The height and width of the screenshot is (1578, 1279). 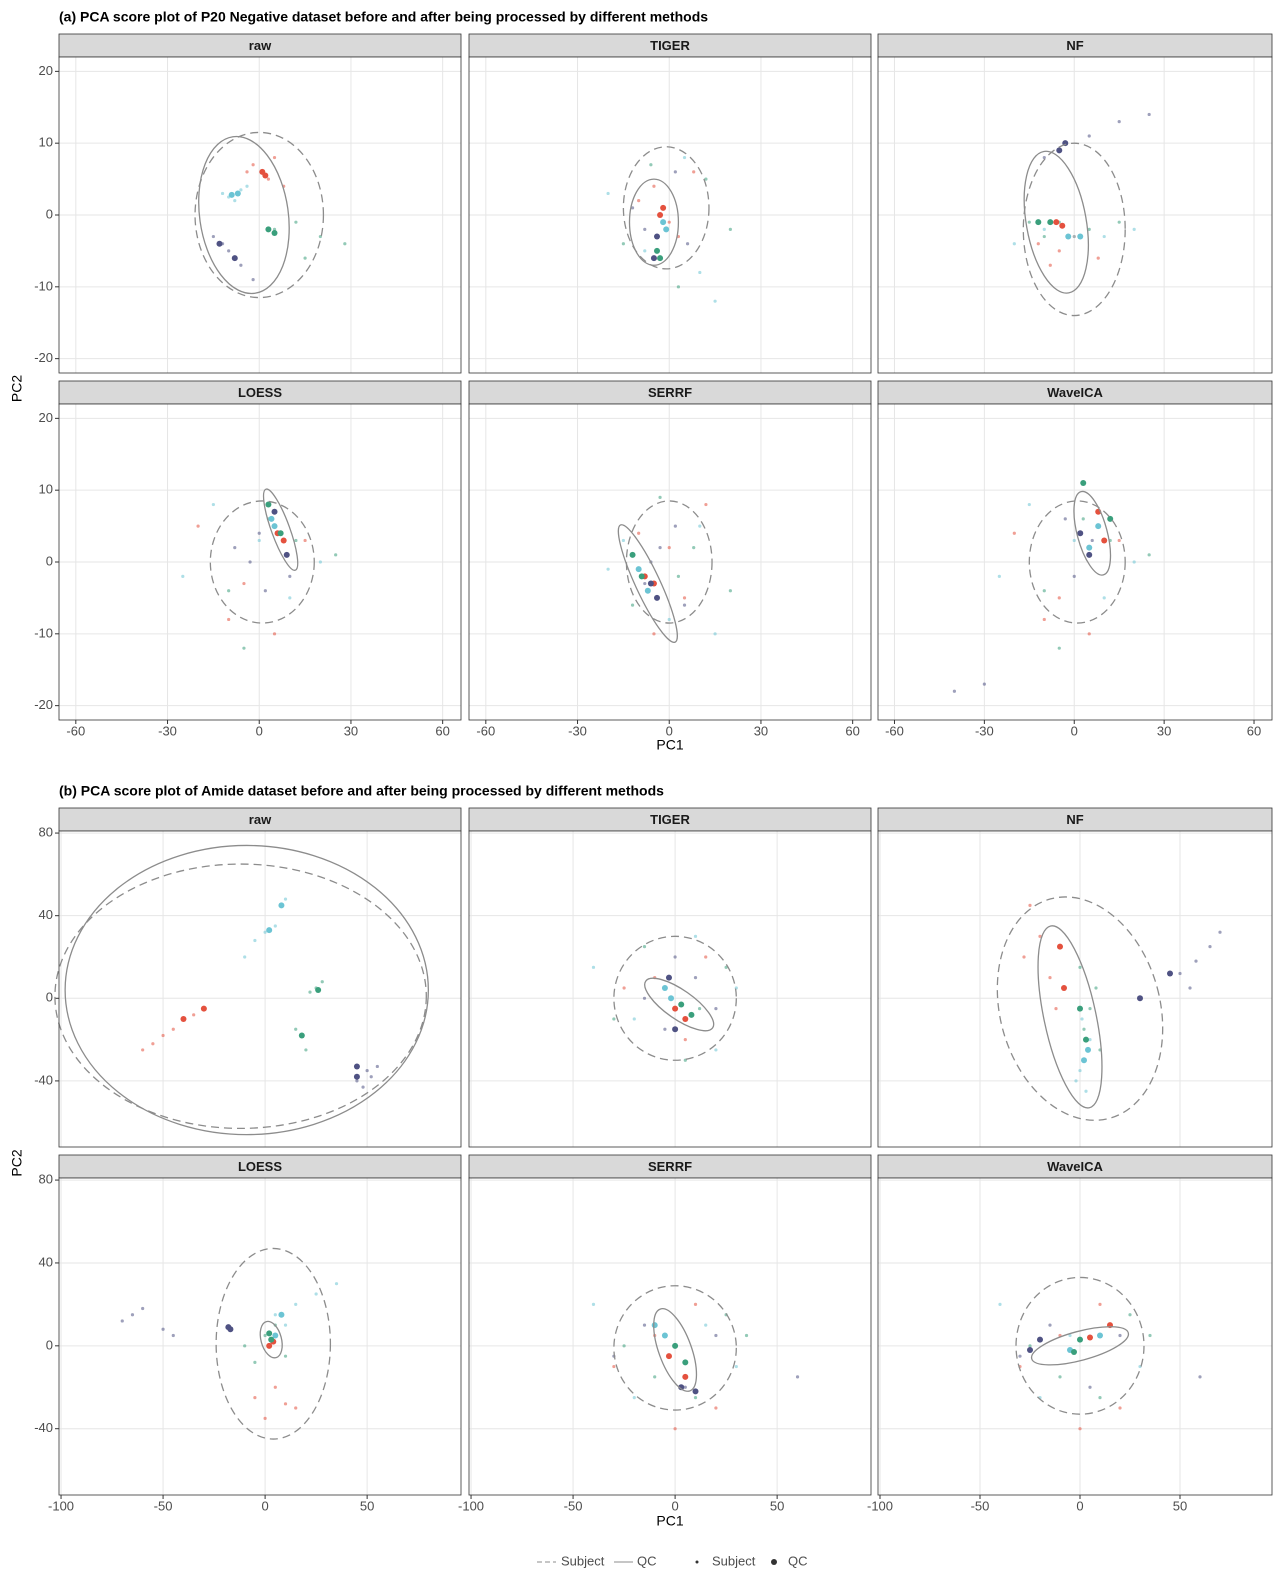 What do you see at coordinates (46, 832) in the screenshot?
I see `y-tick-label: 80` at bounding box center [46, 832].